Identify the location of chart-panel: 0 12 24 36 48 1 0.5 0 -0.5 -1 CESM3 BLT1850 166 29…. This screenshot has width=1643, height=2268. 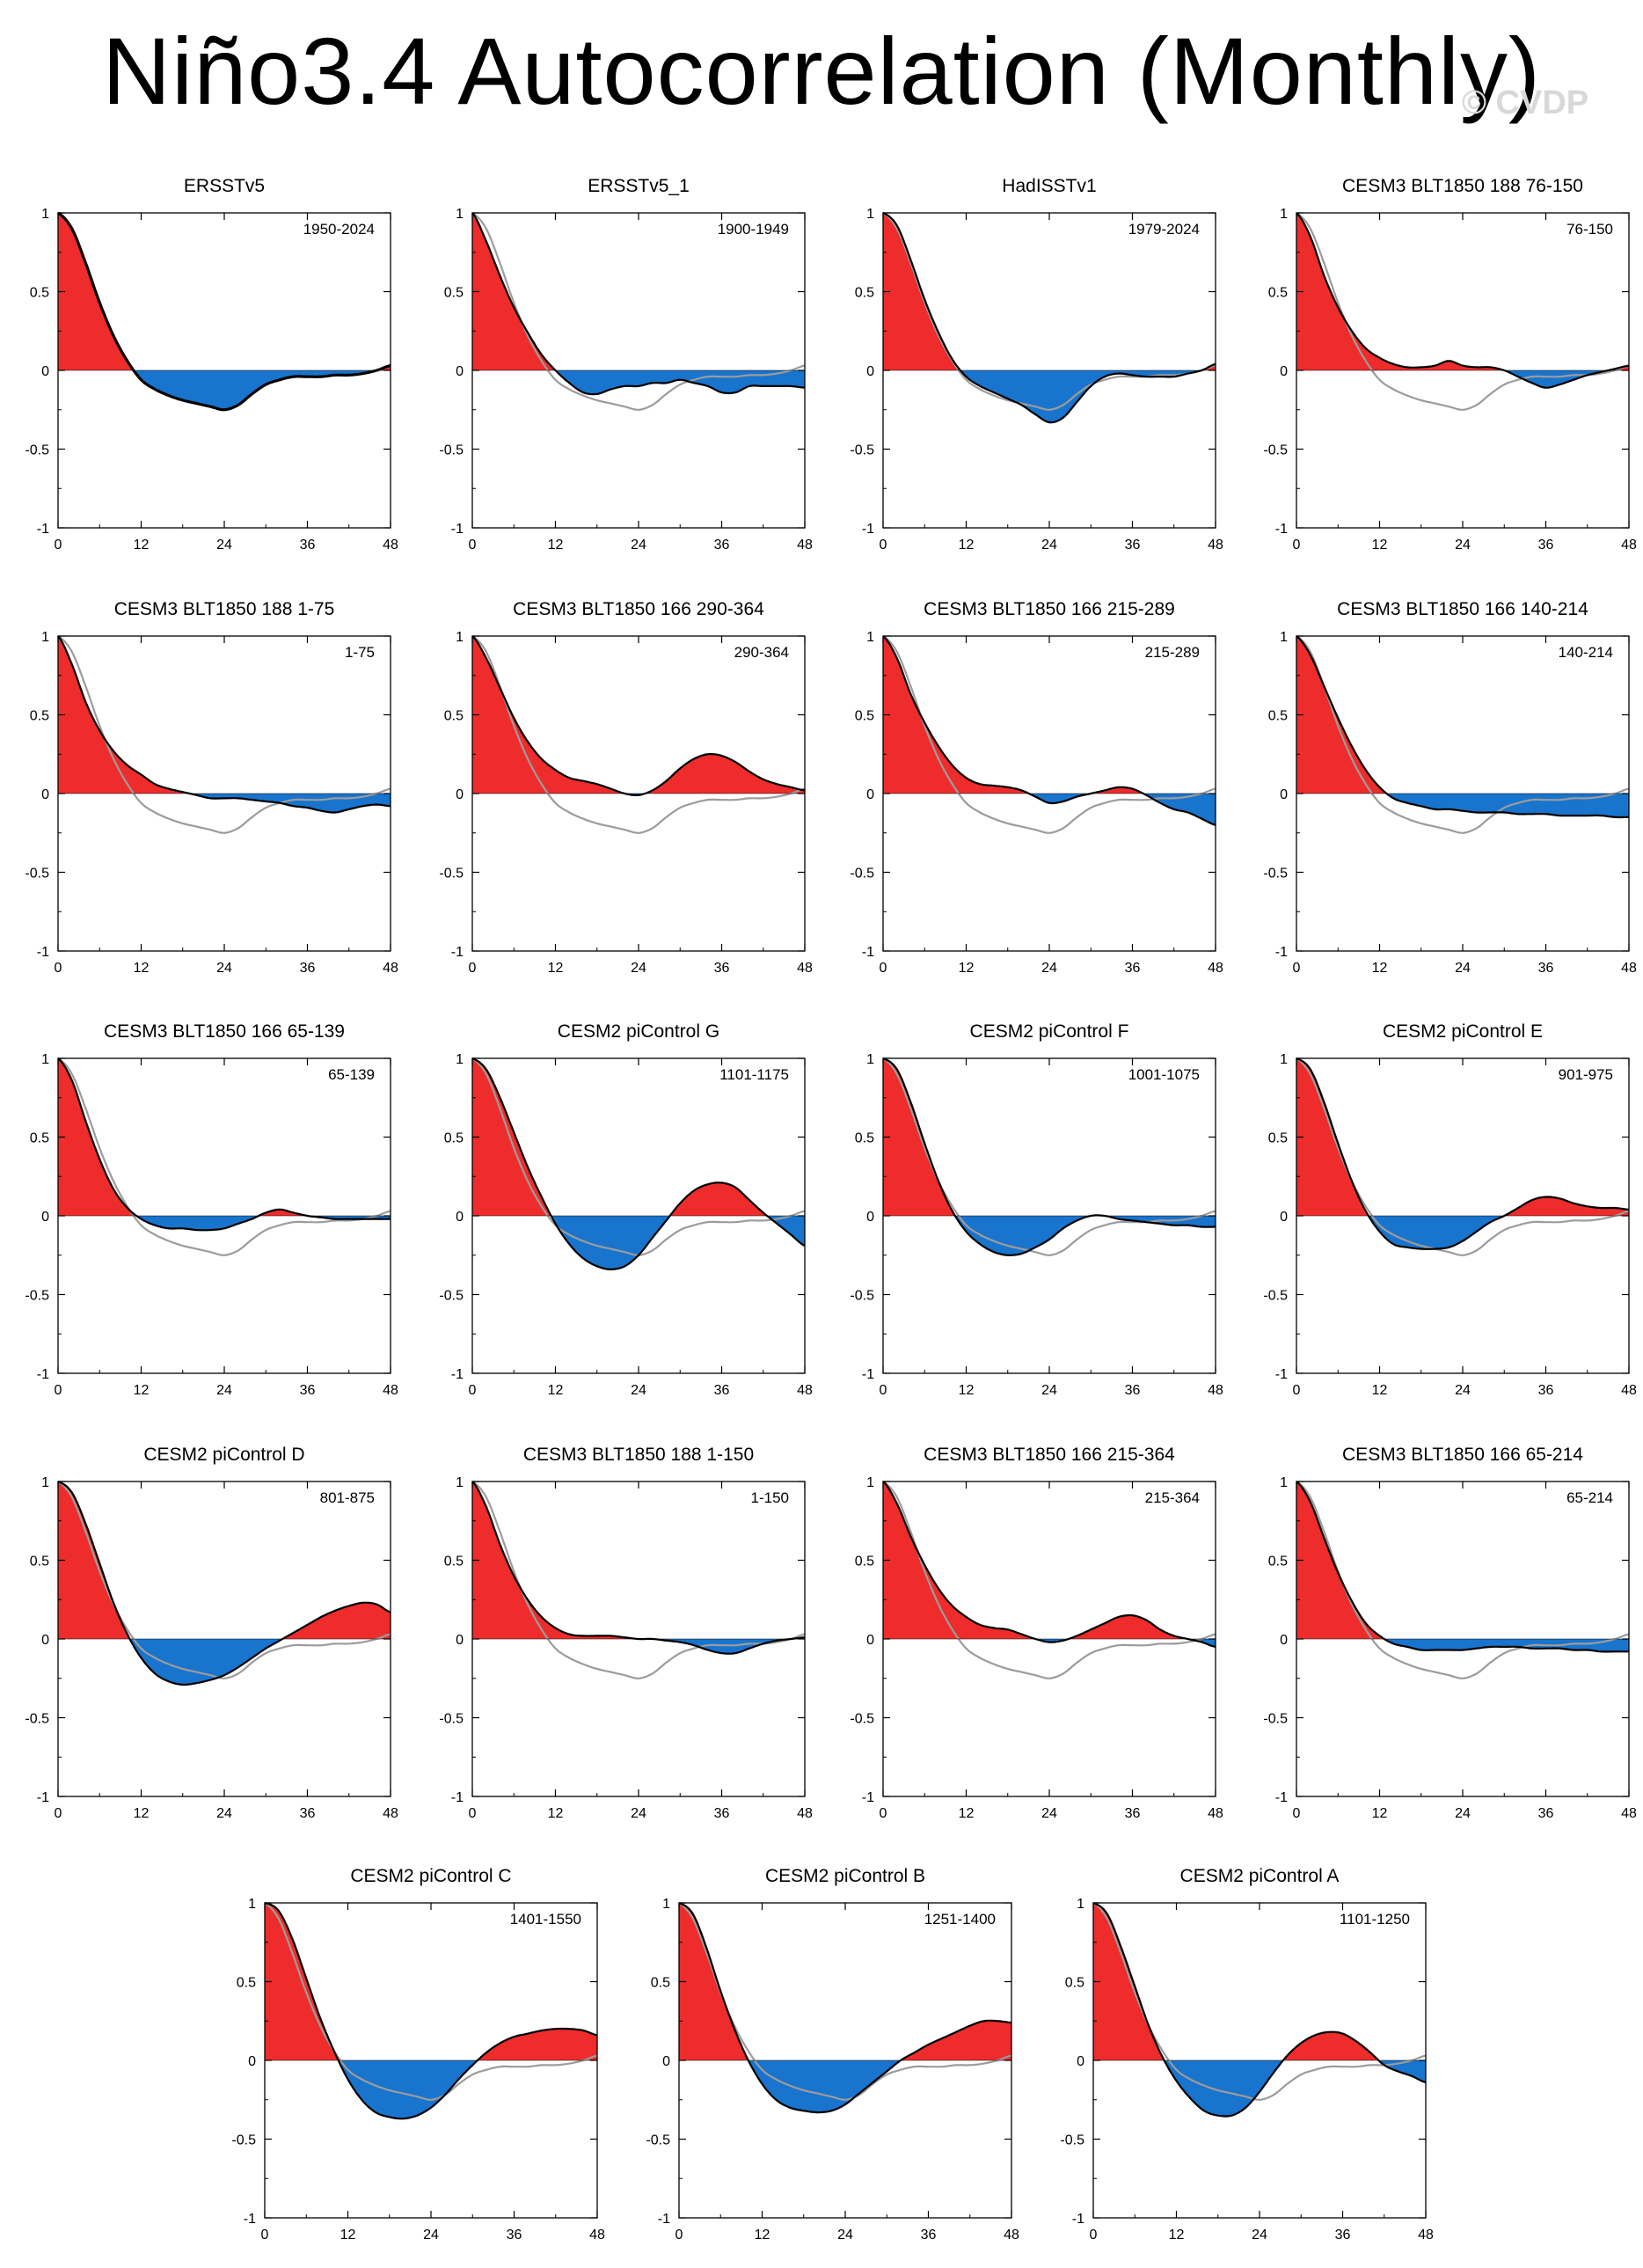
(626, 787).